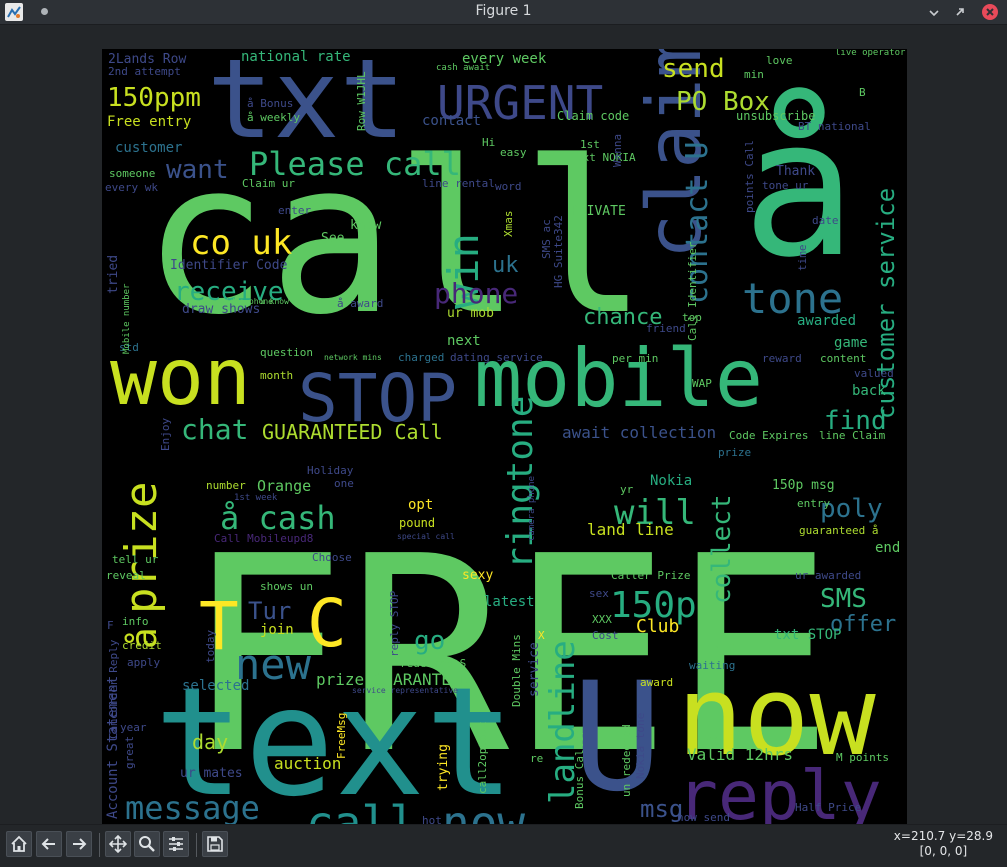  What do you see at coordinates (622, 317) in the screenshot?
I see `cloud-word: chance` at bounding box center [622, 317].